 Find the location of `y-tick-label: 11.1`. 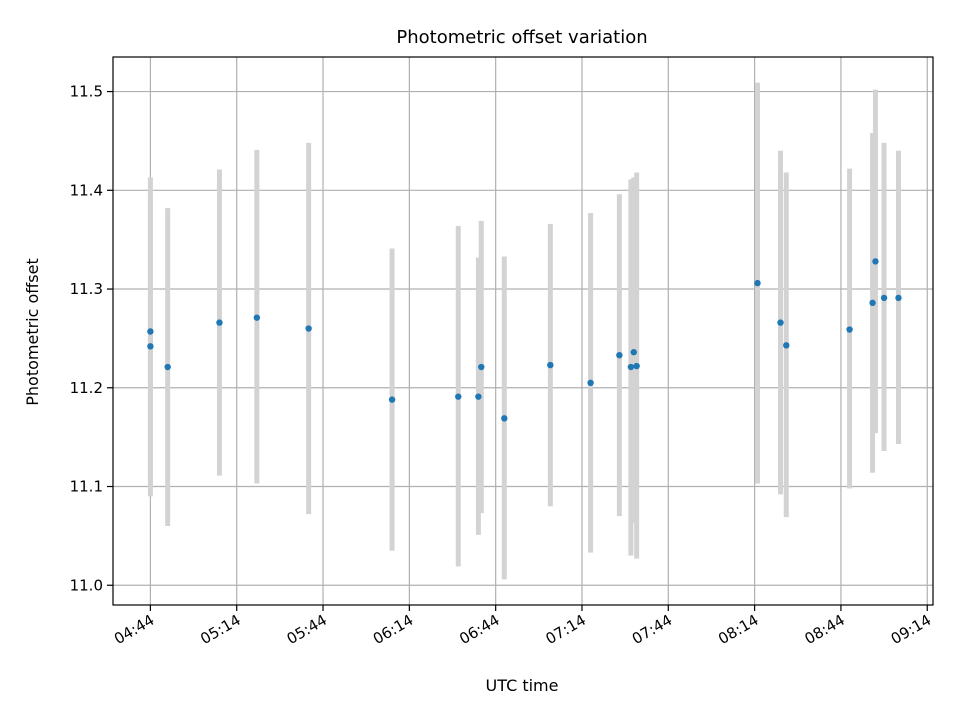

y-tick-label: 11.1 is located at coordinates (86, 487).